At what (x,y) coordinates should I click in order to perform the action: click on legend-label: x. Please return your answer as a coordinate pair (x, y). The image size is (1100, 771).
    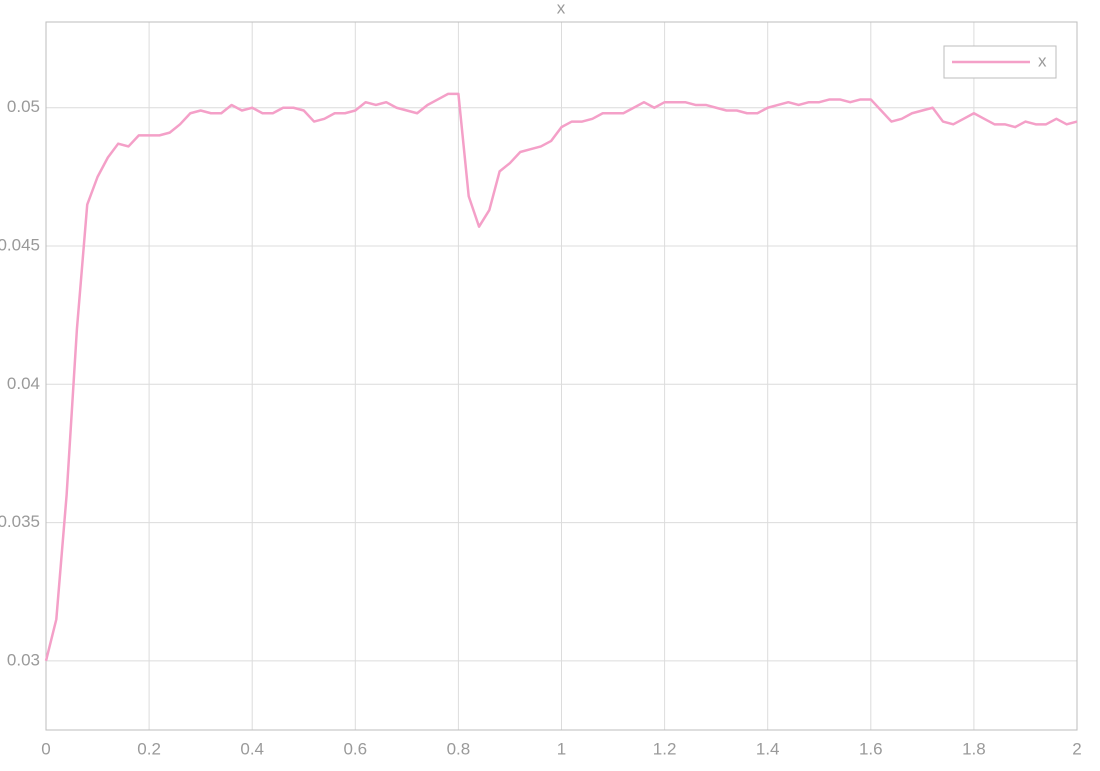
    Looking at the image, I should click on (1042, 60).